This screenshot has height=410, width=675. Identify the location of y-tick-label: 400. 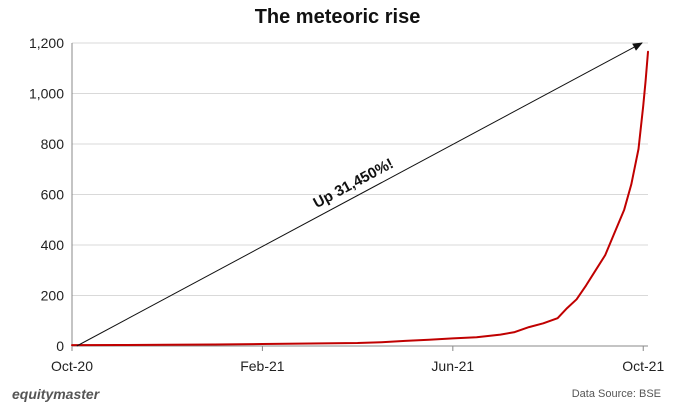
(53, 245).